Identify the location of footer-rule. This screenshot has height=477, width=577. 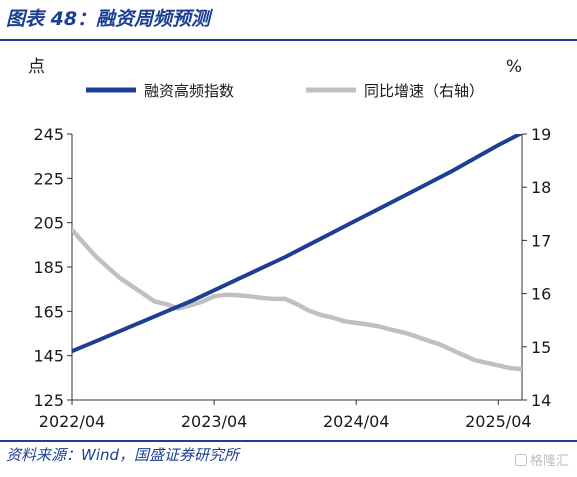
(288, 441).